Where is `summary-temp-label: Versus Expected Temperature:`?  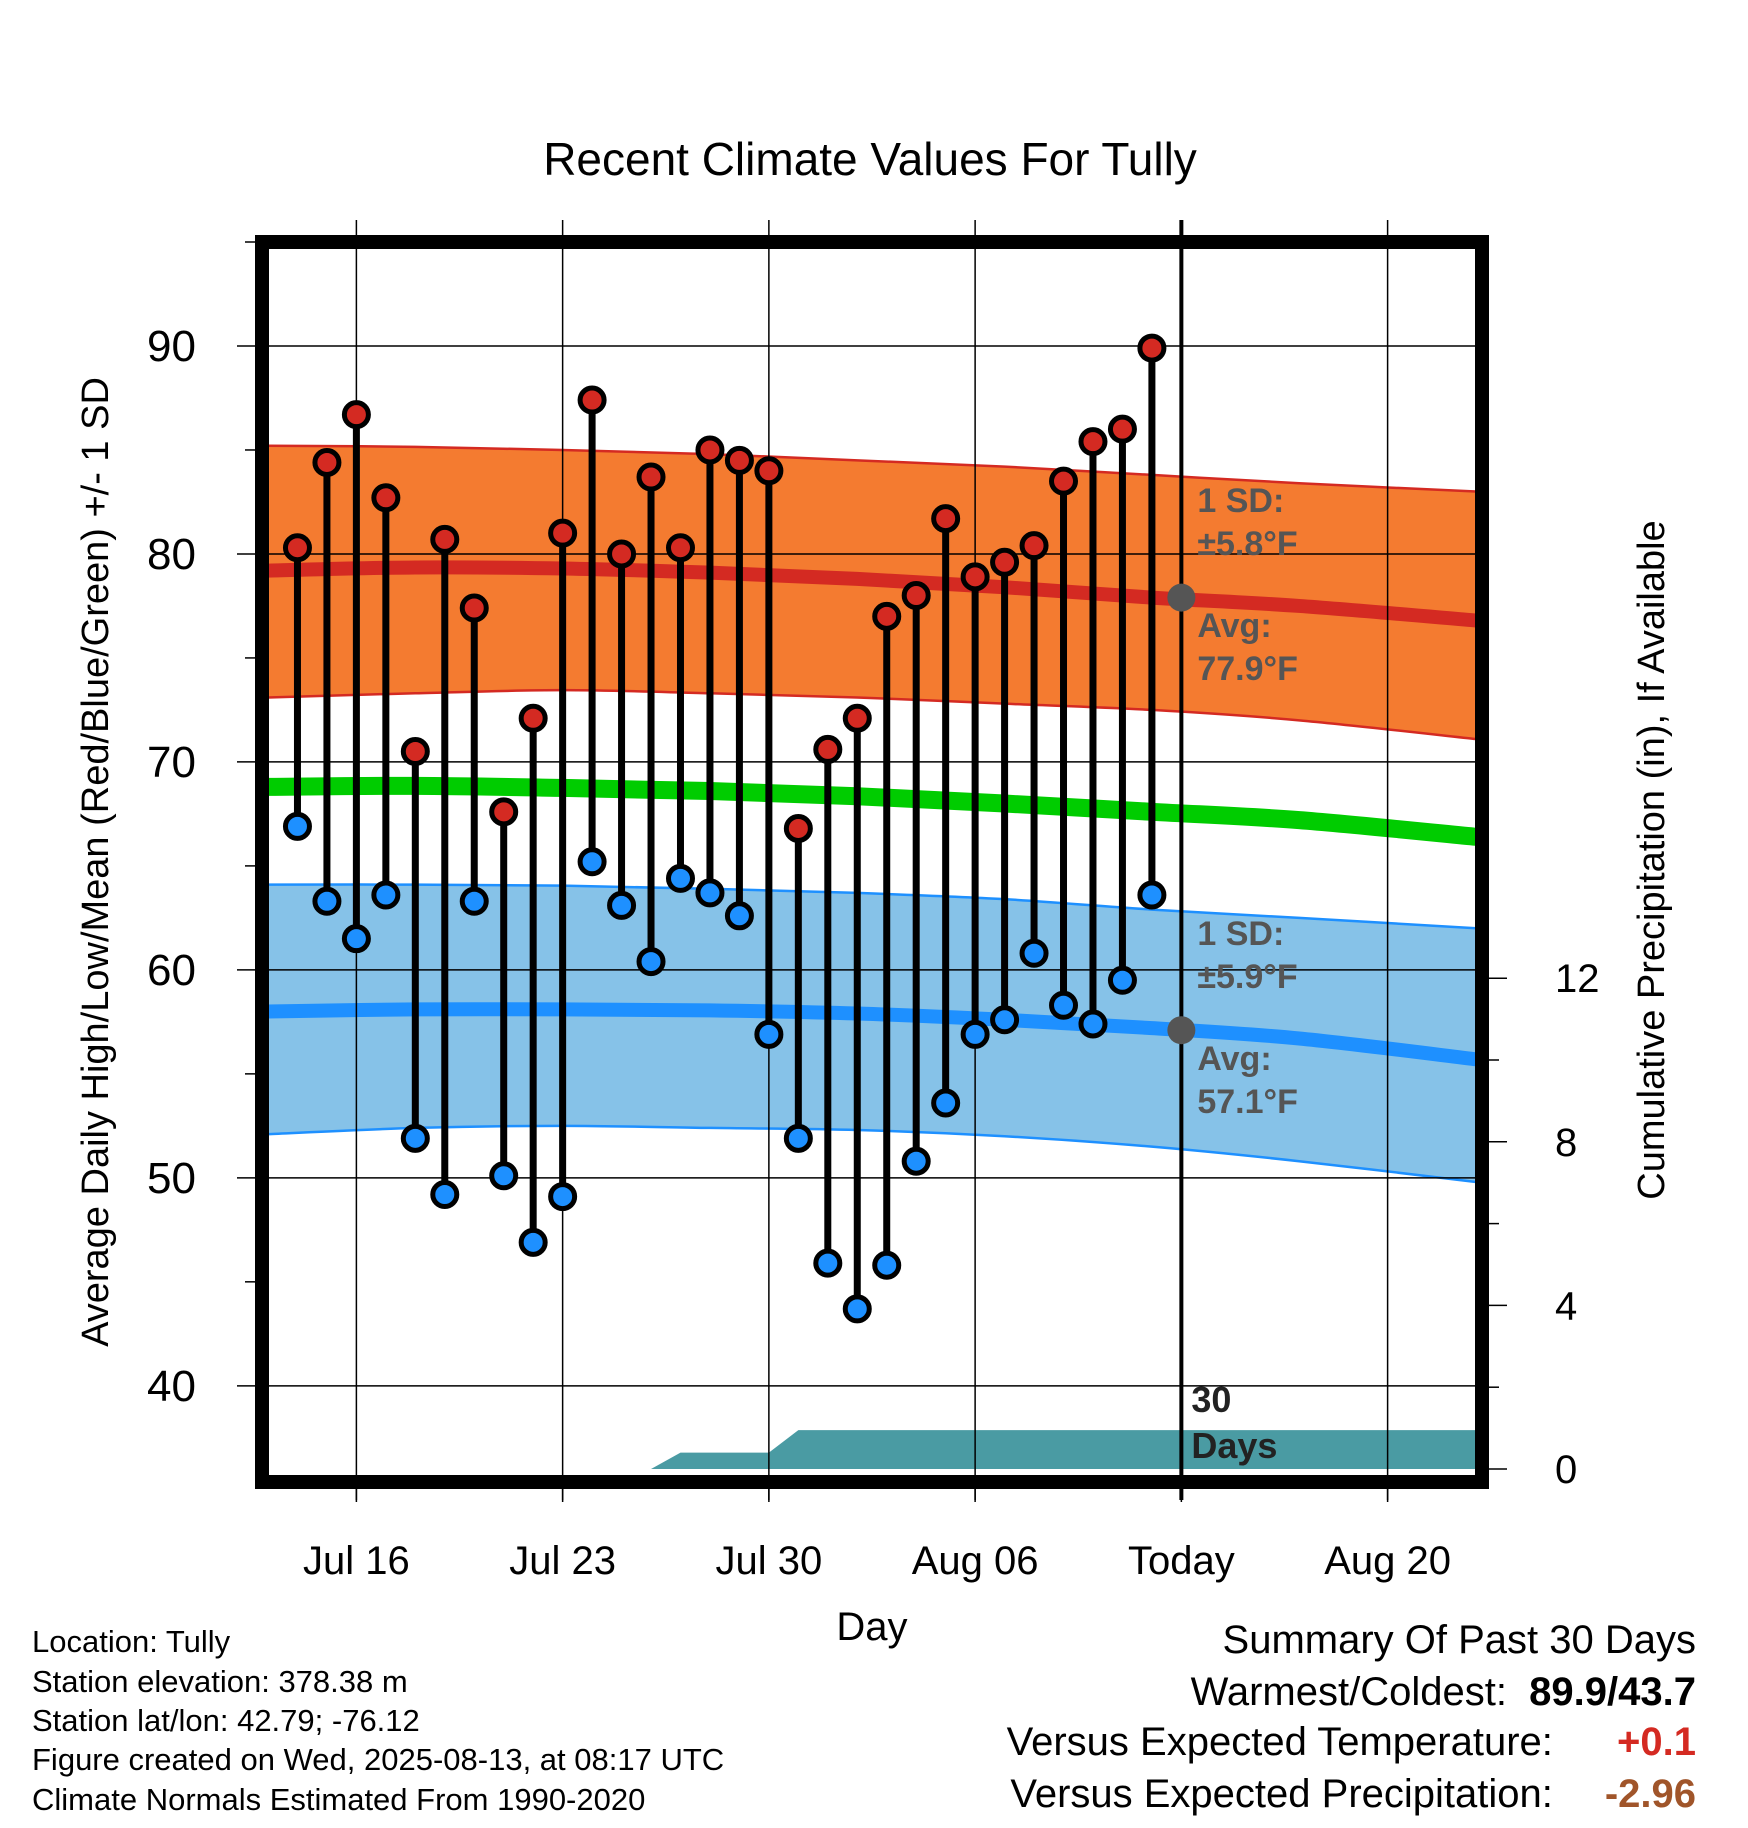 summary-temp-label: Versus Expected Temperature: is located at coordinates (1279, 1742).